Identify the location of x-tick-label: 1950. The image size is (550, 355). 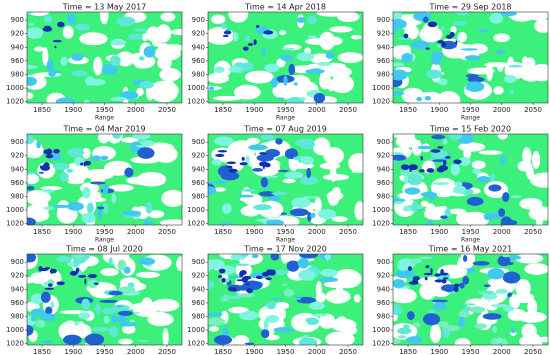
(471, 232).